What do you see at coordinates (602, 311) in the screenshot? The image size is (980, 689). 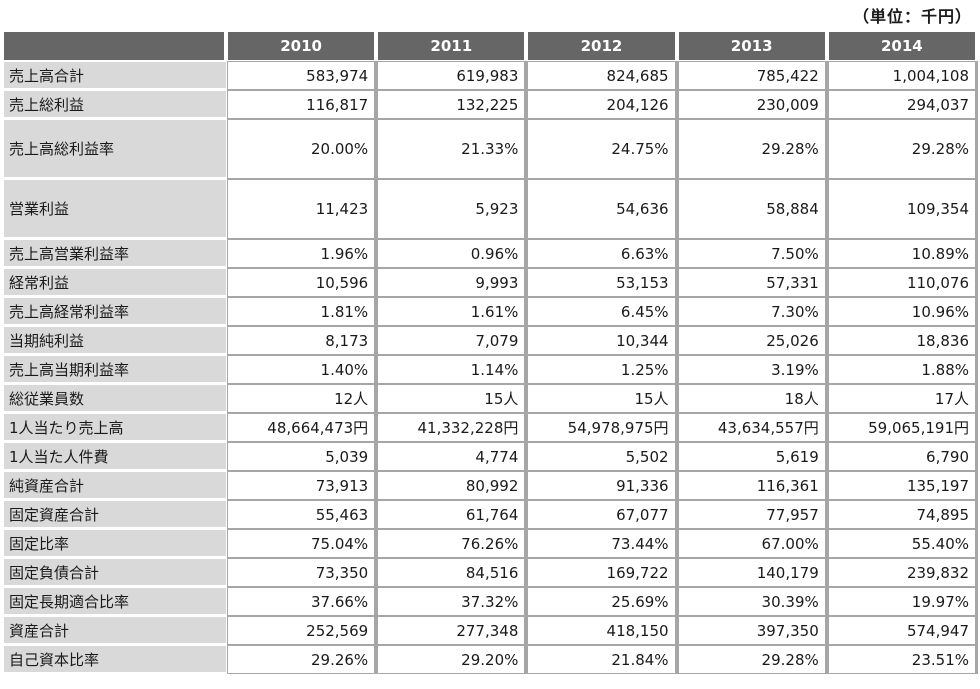 I see `cell-value: 6.45%` at bounding box center [602, 311].